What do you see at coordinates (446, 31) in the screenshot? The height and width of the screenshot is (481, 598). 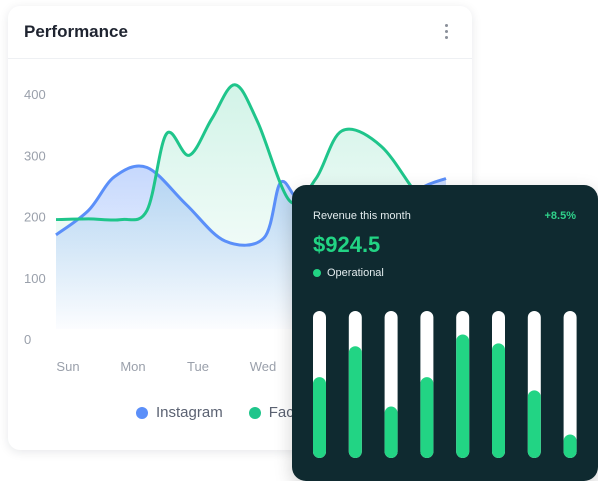 I see `kebab-menu-icon` at bounding box center [446, 31].